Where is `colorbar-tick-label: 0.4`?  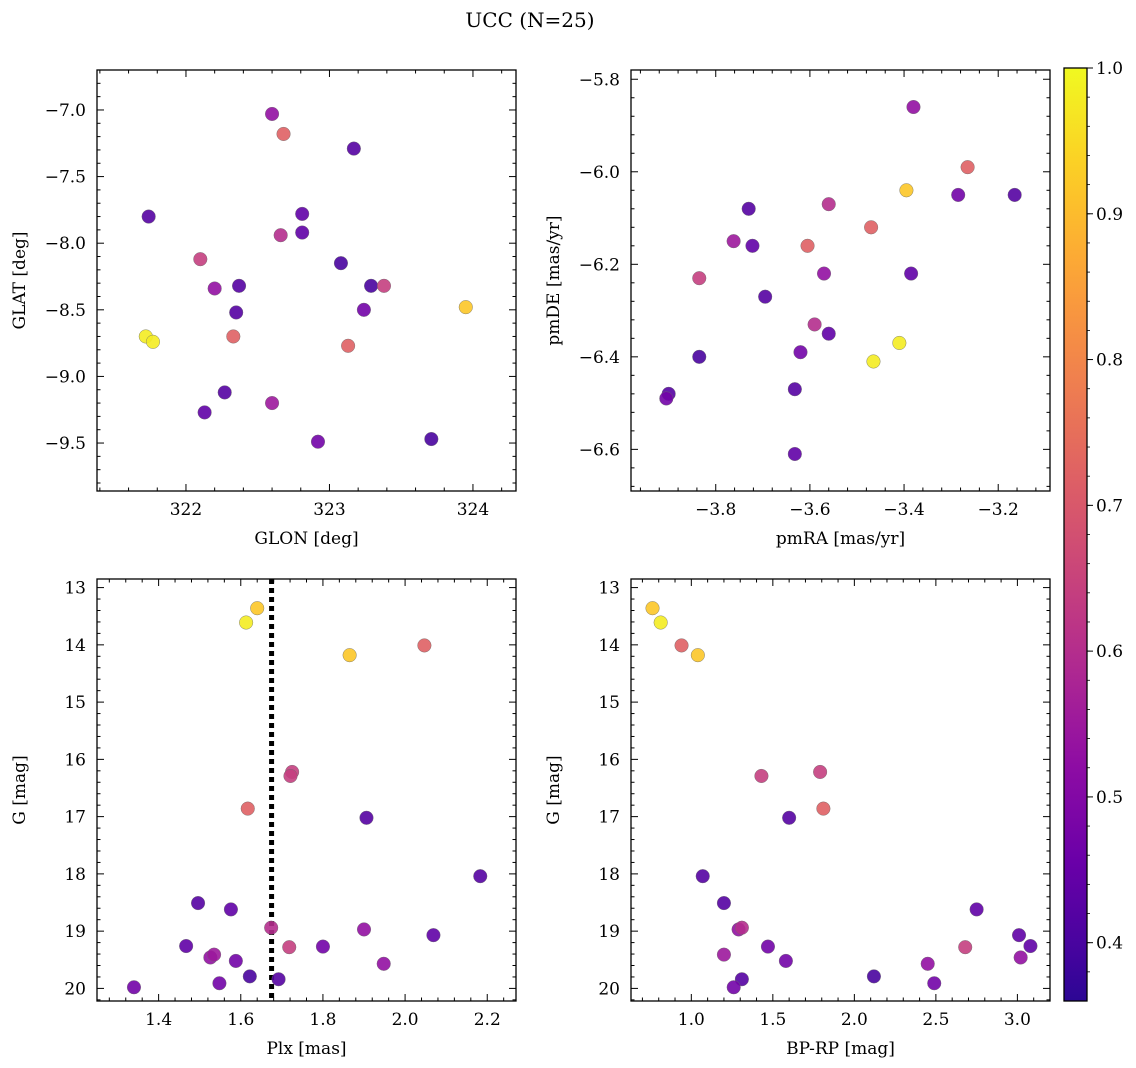
colorbar-tick-label: 0.4 is located at coordinates (1109, 944).